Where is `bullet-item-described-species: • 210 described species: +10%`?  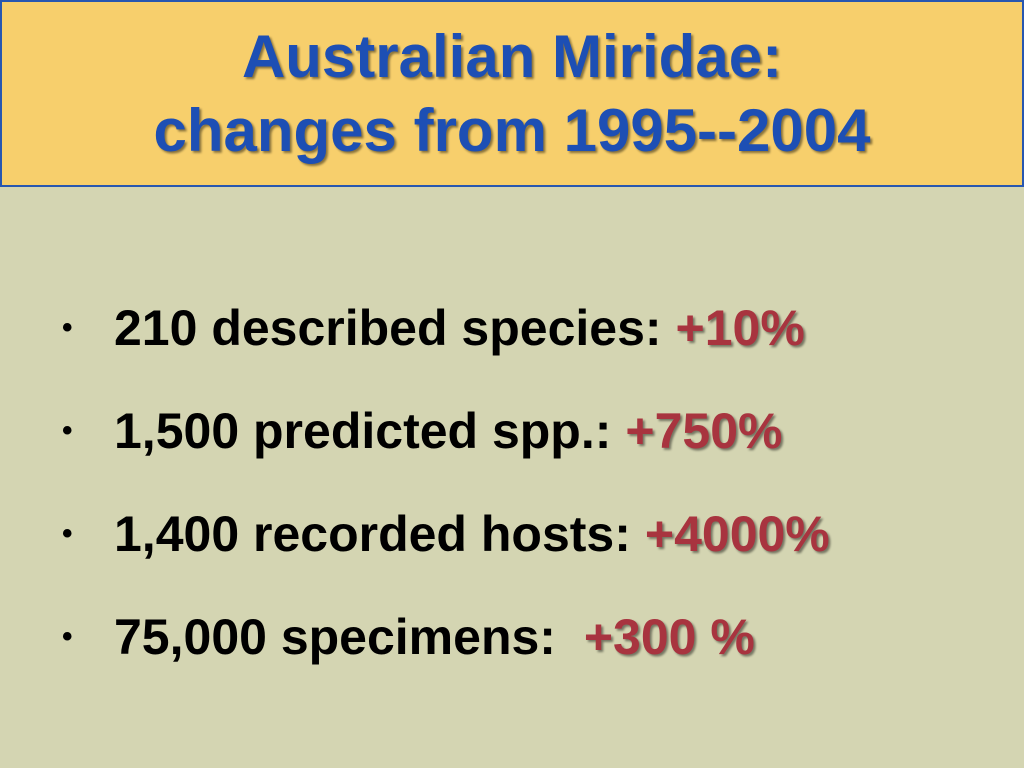 bullet-item-described-species: • 210 described species: +10% is located at coordinates (530, 327).